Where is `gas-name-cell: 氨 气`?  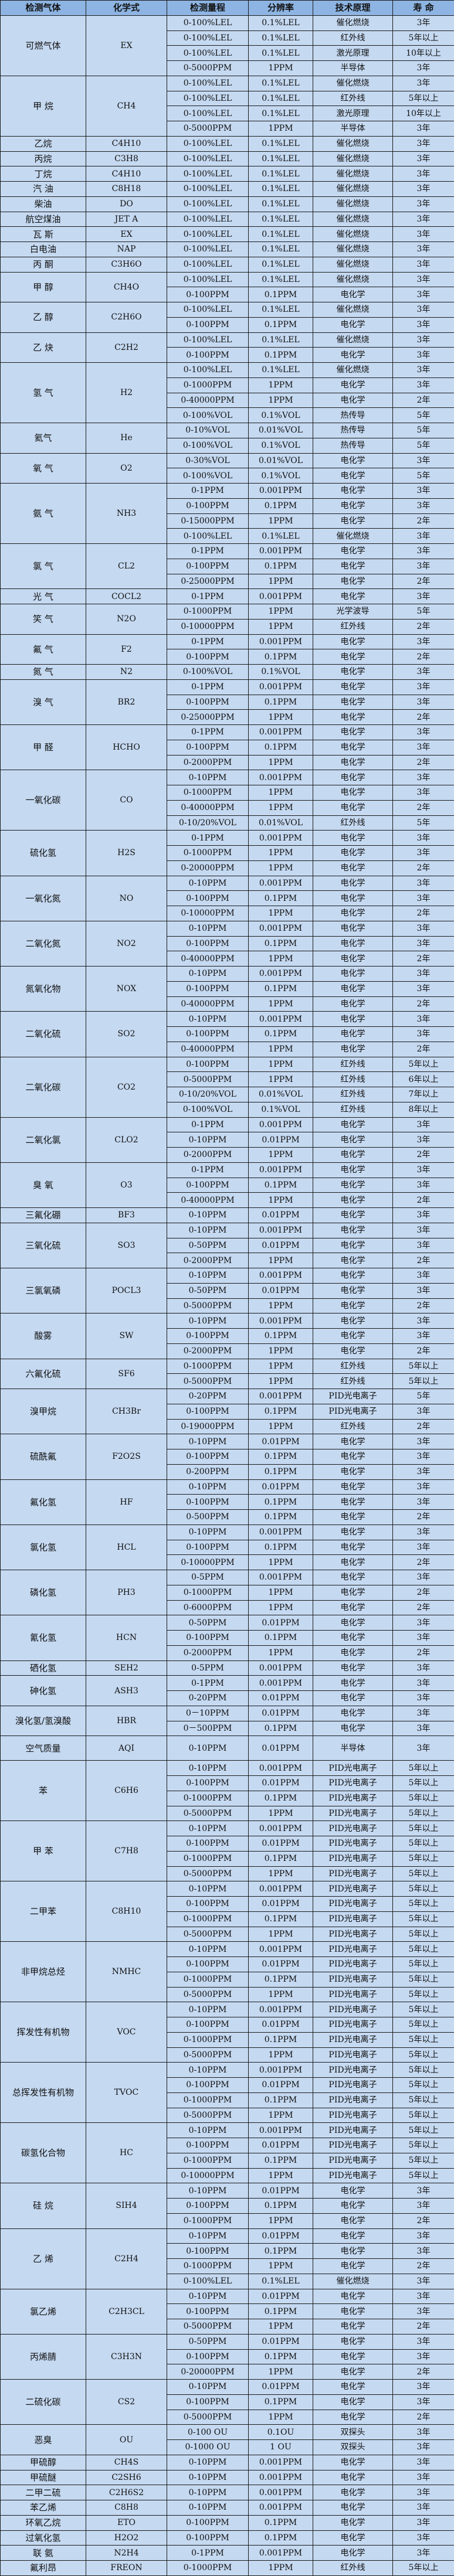
gas-name-cell: 氨 气 is located at coordinates (43, 514).